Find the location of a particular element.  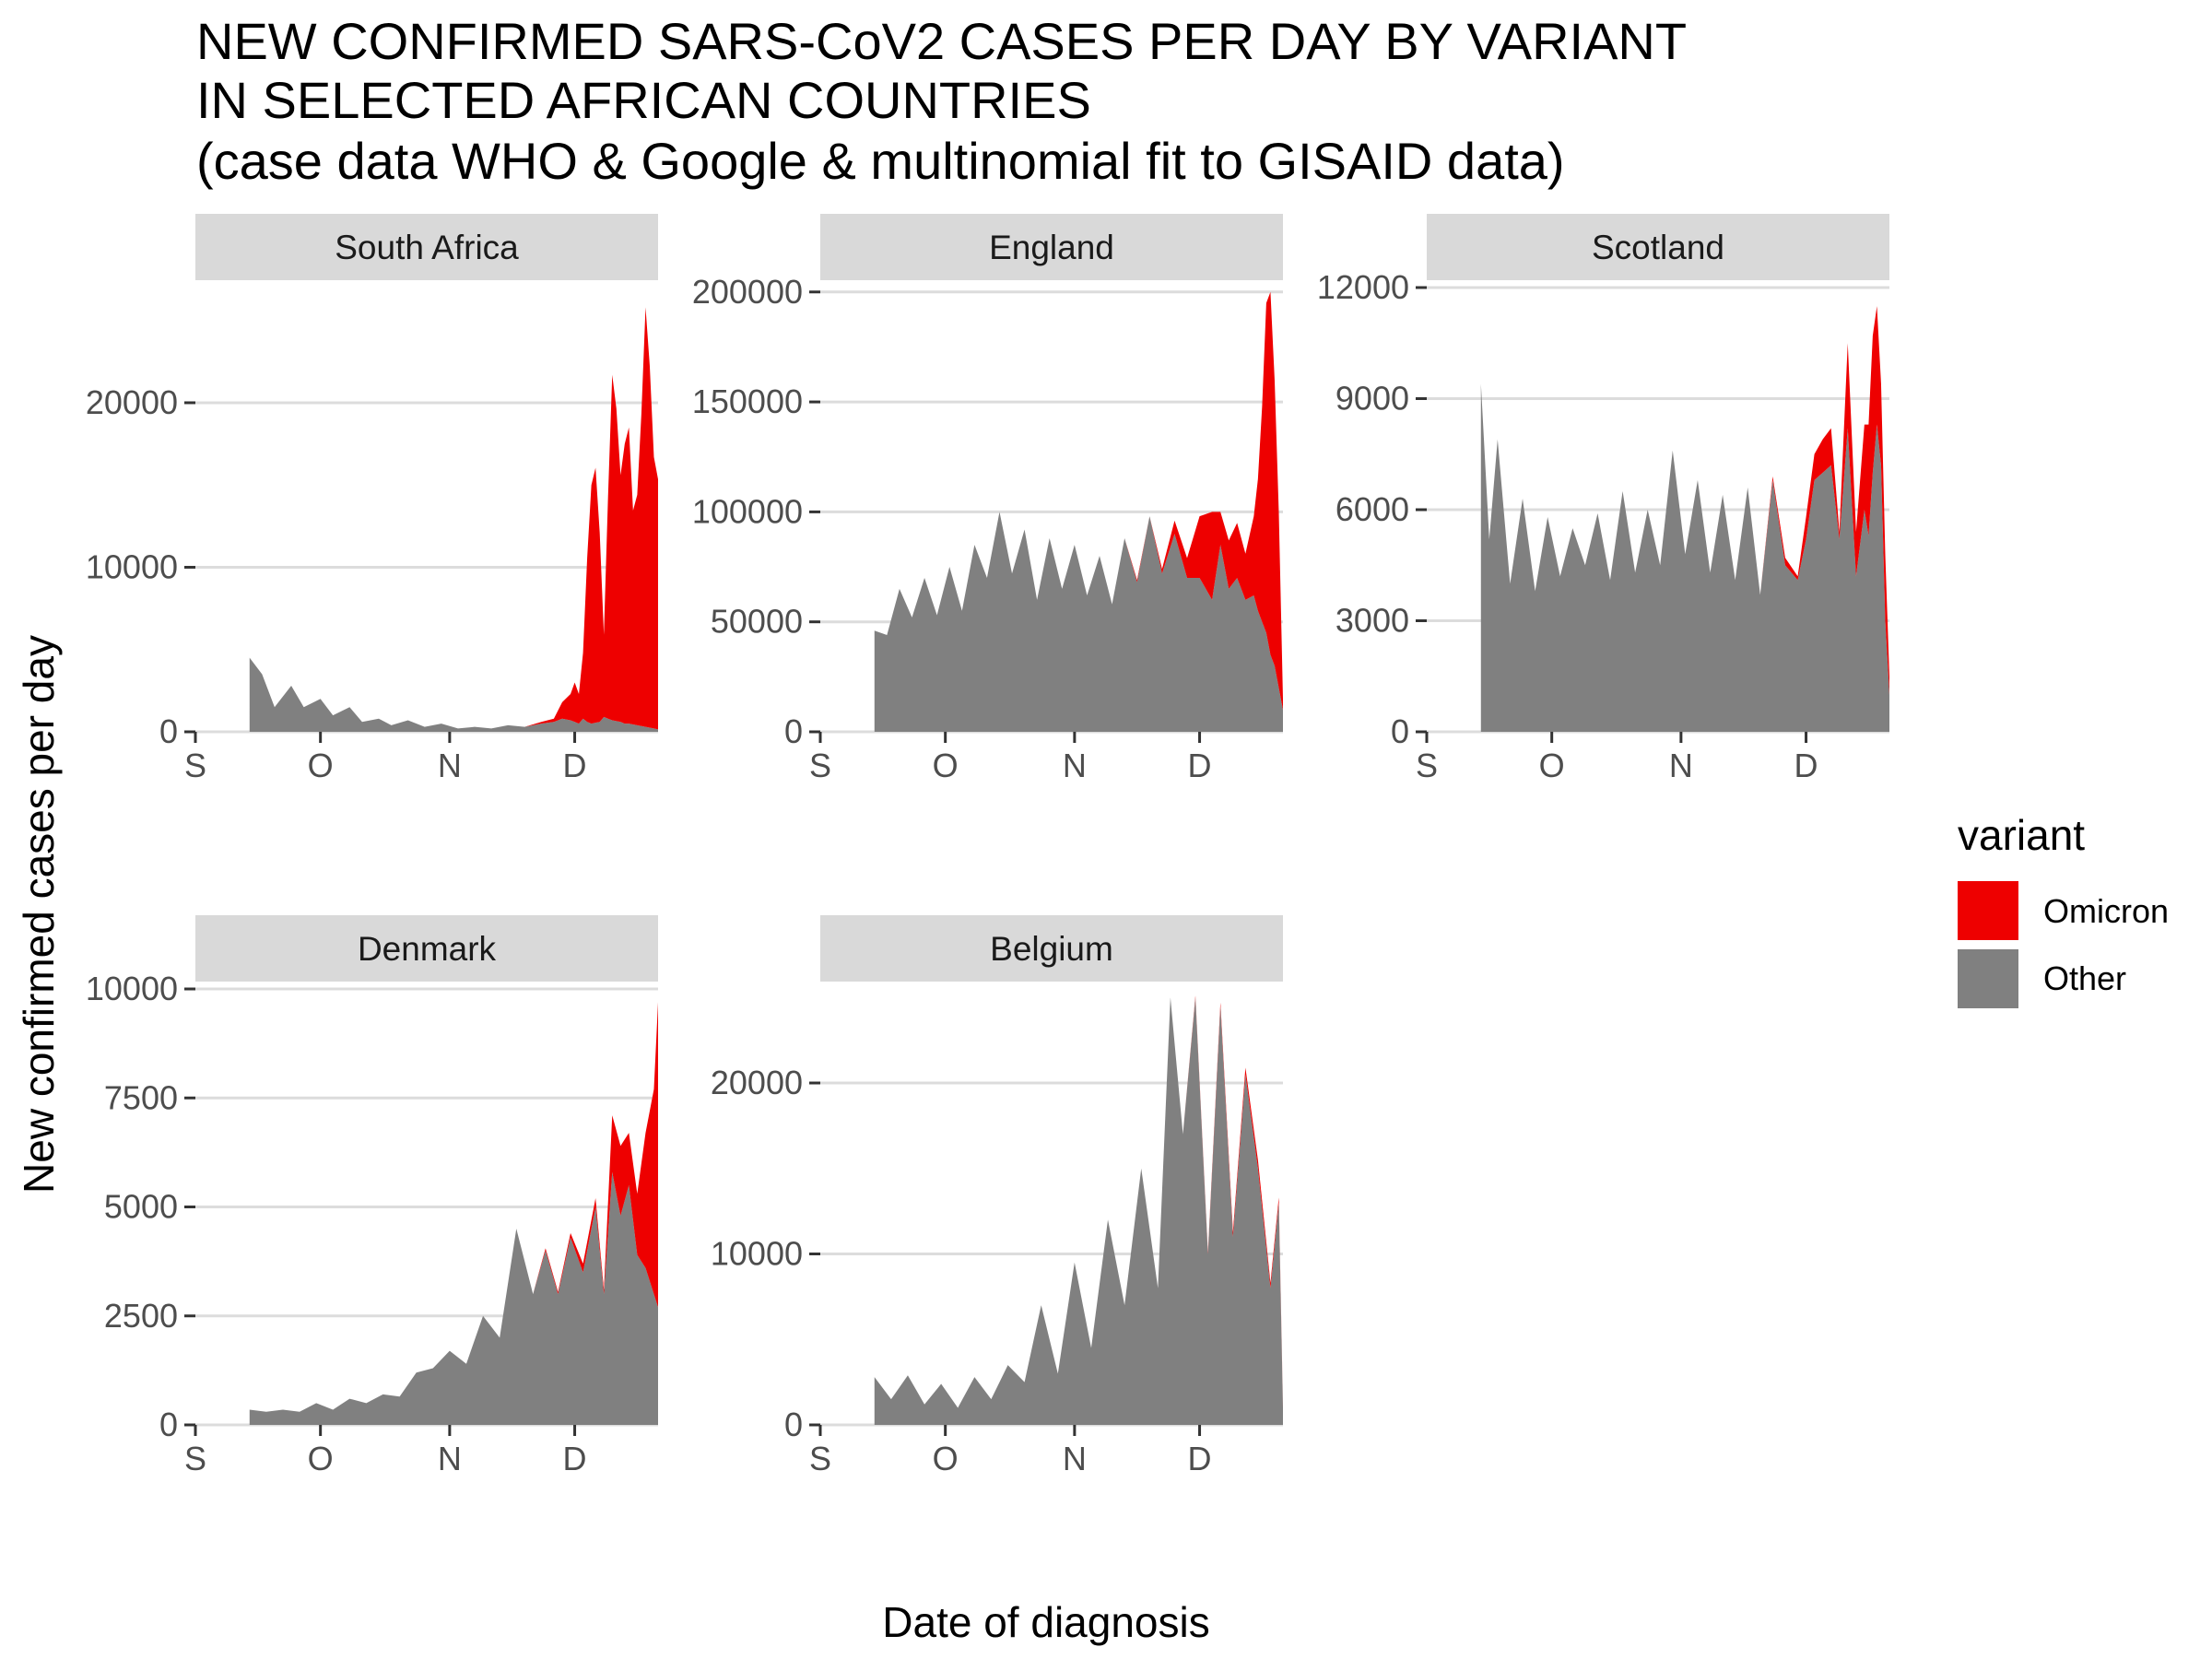

legend-label-other: Other is located at coordinates (2084, 978).